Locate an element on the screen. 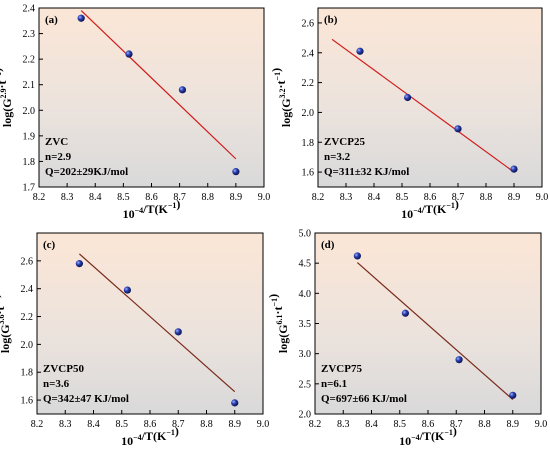 The width and height of the screenshot is (550, 452). y-tick-label: 1.8 is located at coordinates (308, 143).